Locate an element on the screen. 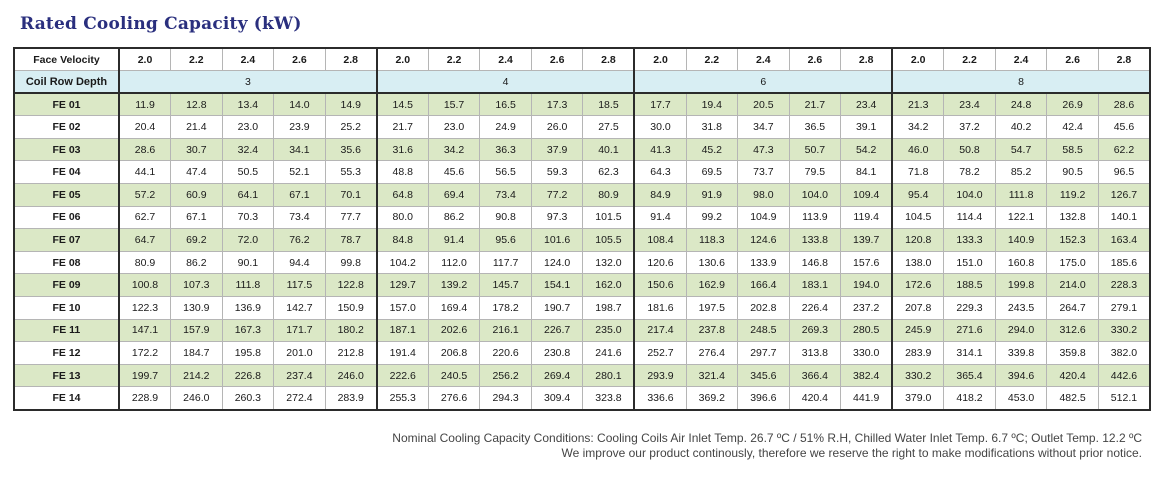 Image resolution: width=1162 pixels, height=477 pixels. capacity-cell: 94.4 is located at coordinates (299, 262).